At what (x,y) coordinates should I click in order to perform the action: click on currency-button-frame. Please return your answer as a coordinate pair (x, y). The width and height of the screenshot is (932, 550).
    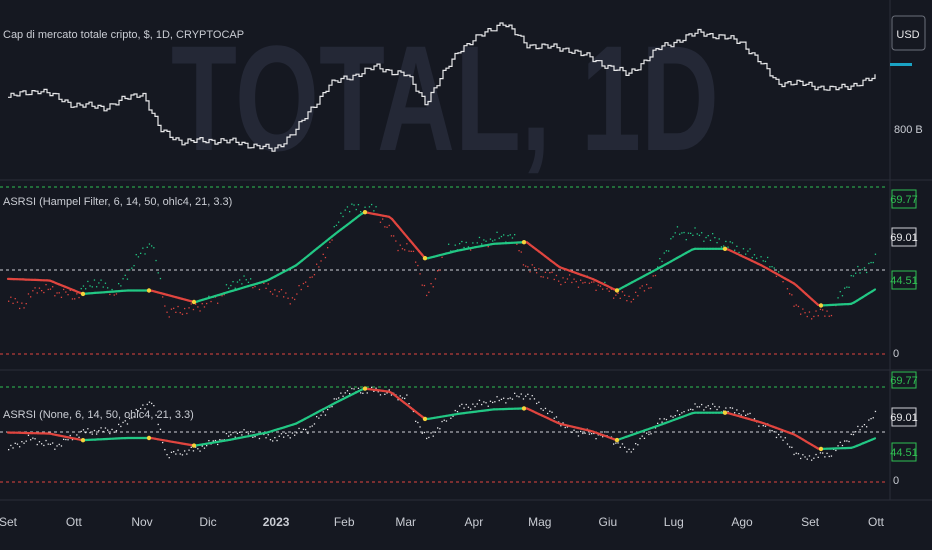
    Looking at the image, I should click on (908, 33).